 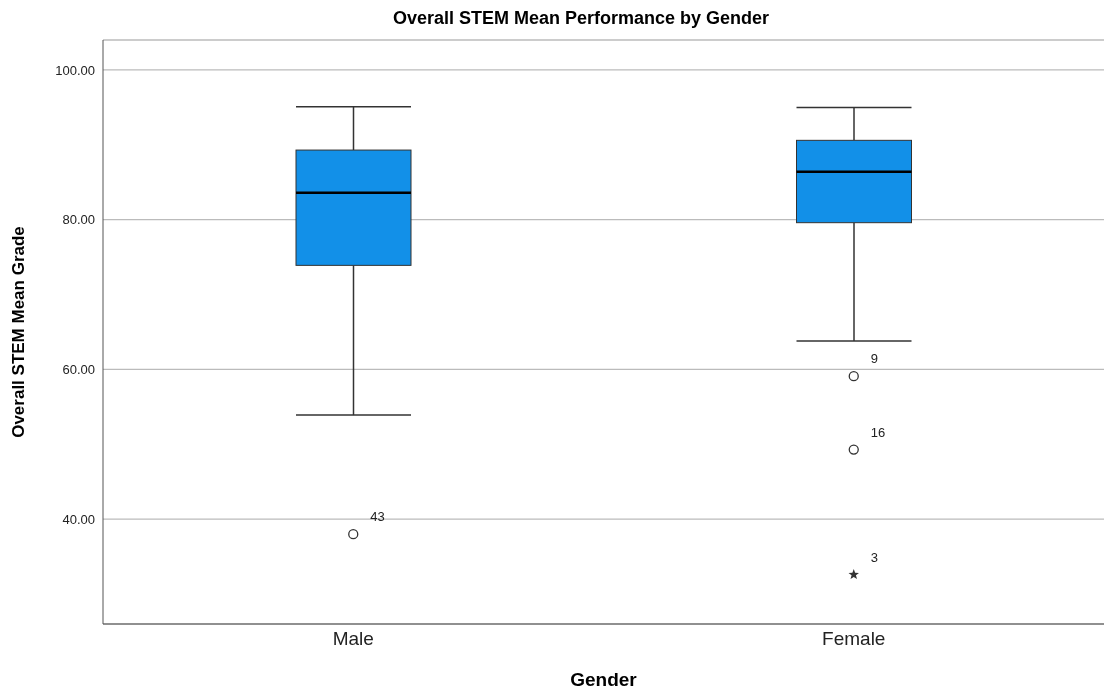 What do you see at coordinates (75, 70) in the screenshot?
I see `y-tick-label: 100.00` at bounding box center [75, 70].